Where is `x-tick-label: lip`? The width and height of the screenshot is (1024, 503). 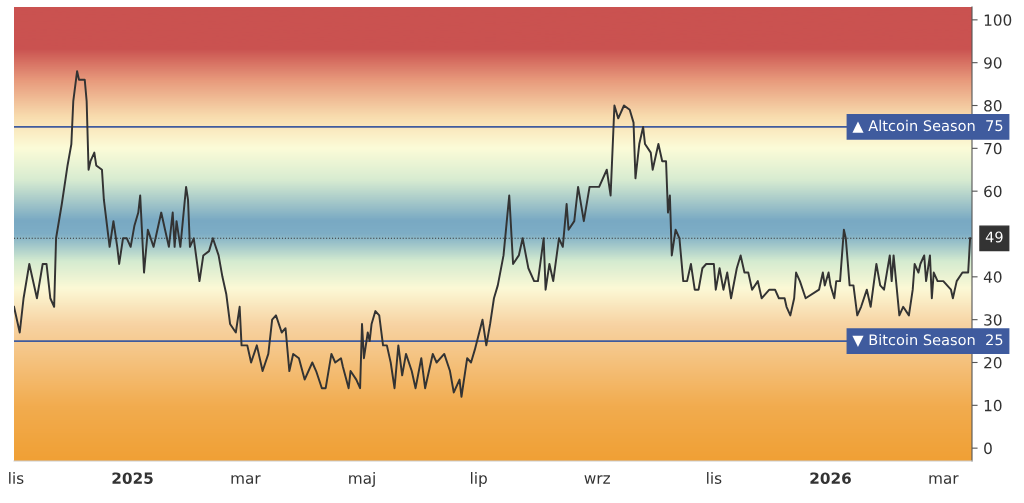
x-tick-label: lip is located at coordinates (479, 479).